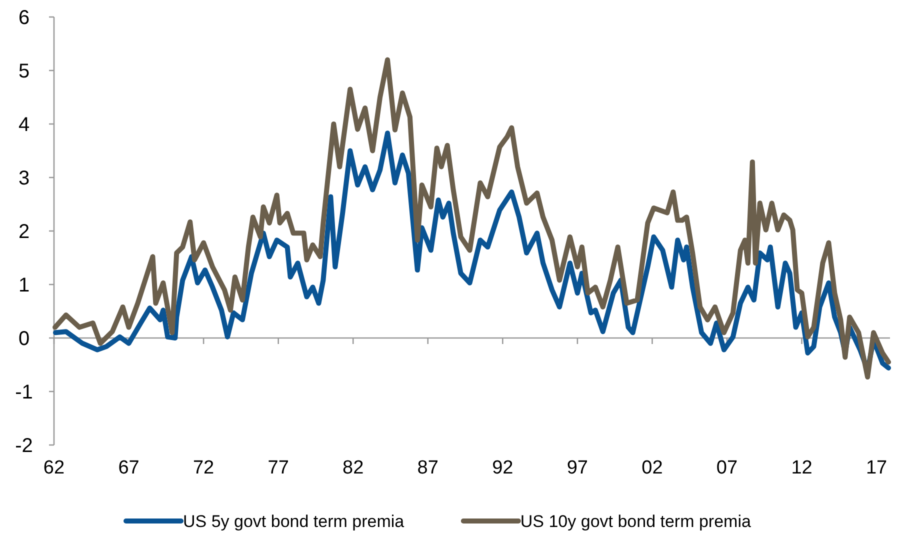 Image resolution: width=904 pixels, height=535 pixels. I want to click on x-tick-label: 67, so click(129, 468).